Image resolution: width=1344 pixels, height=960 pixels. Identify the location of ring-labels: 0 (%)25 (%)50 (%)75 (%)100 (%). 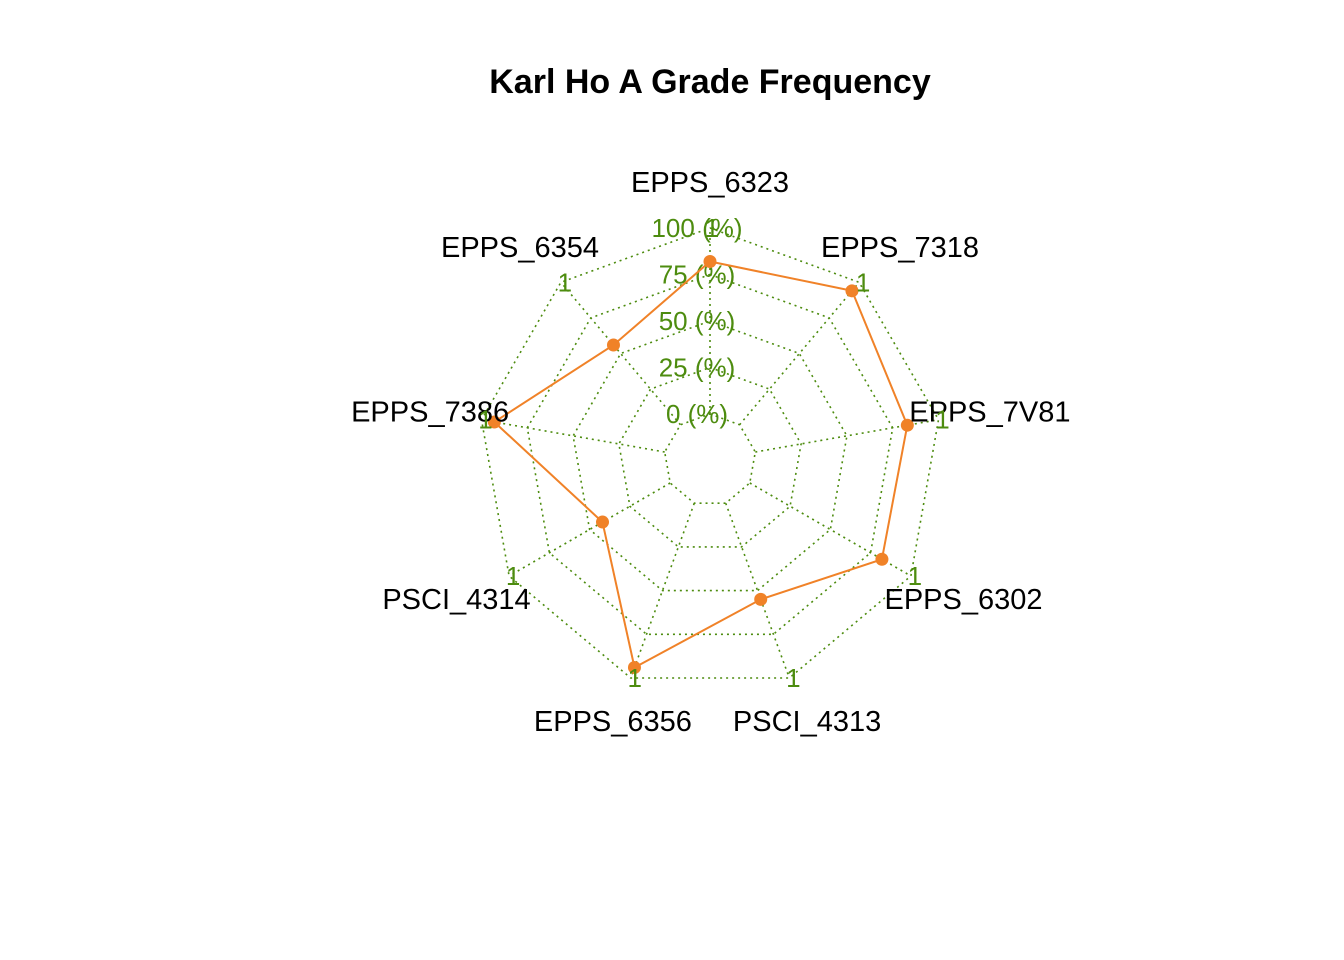
(696, 321).